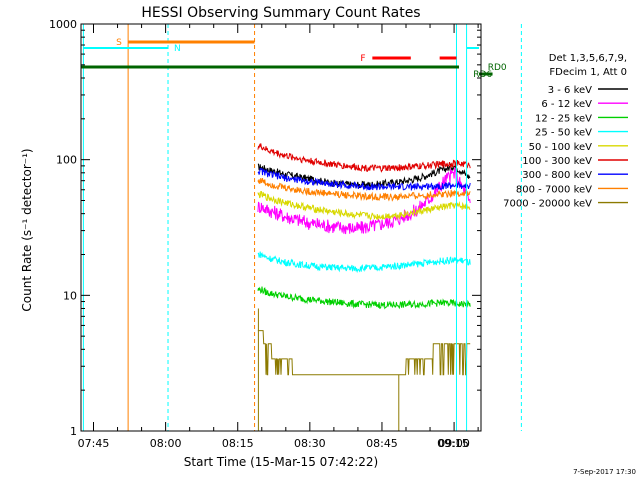  I want to click on legend-label: 12 - 25 keV, so click(563, 118).